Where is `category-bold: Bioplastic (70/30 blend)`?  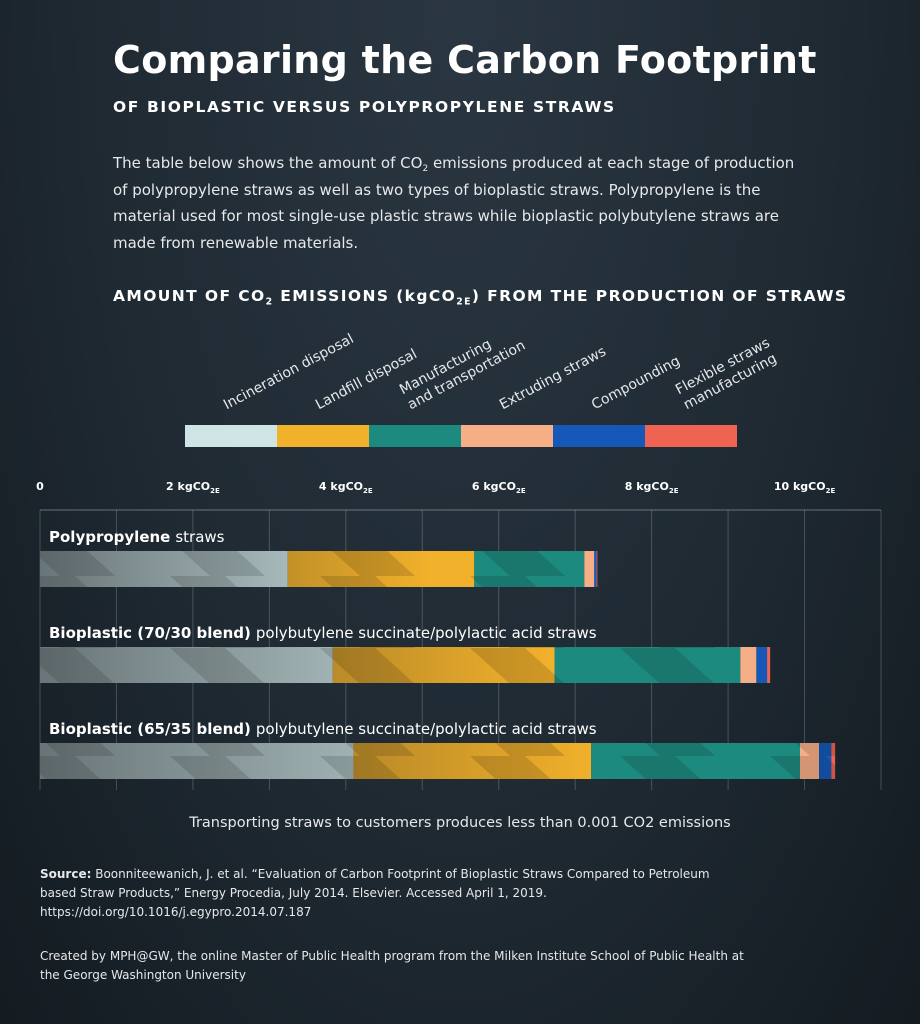
category-bold: Bioplastic (70/30 blend) is located at coordinates (150, 633).